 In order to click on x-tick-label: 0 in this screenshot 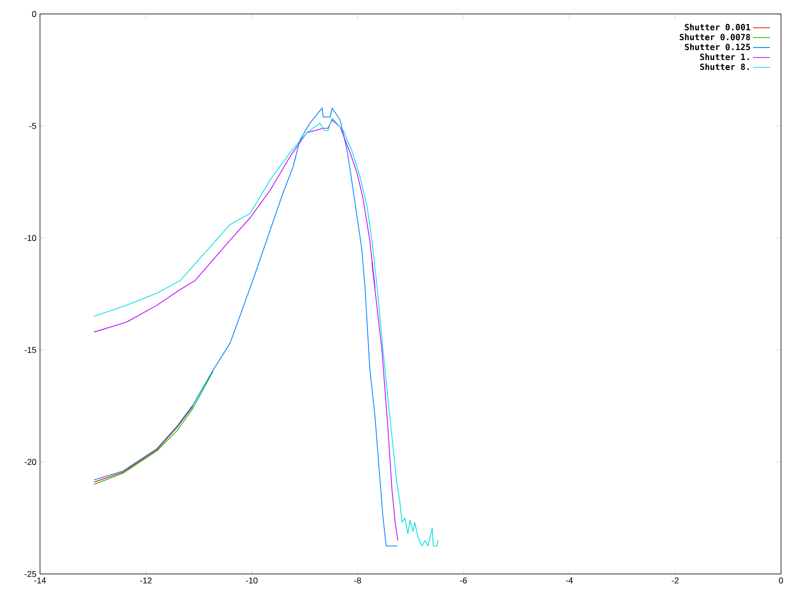, I will do `click(781, 581)`.